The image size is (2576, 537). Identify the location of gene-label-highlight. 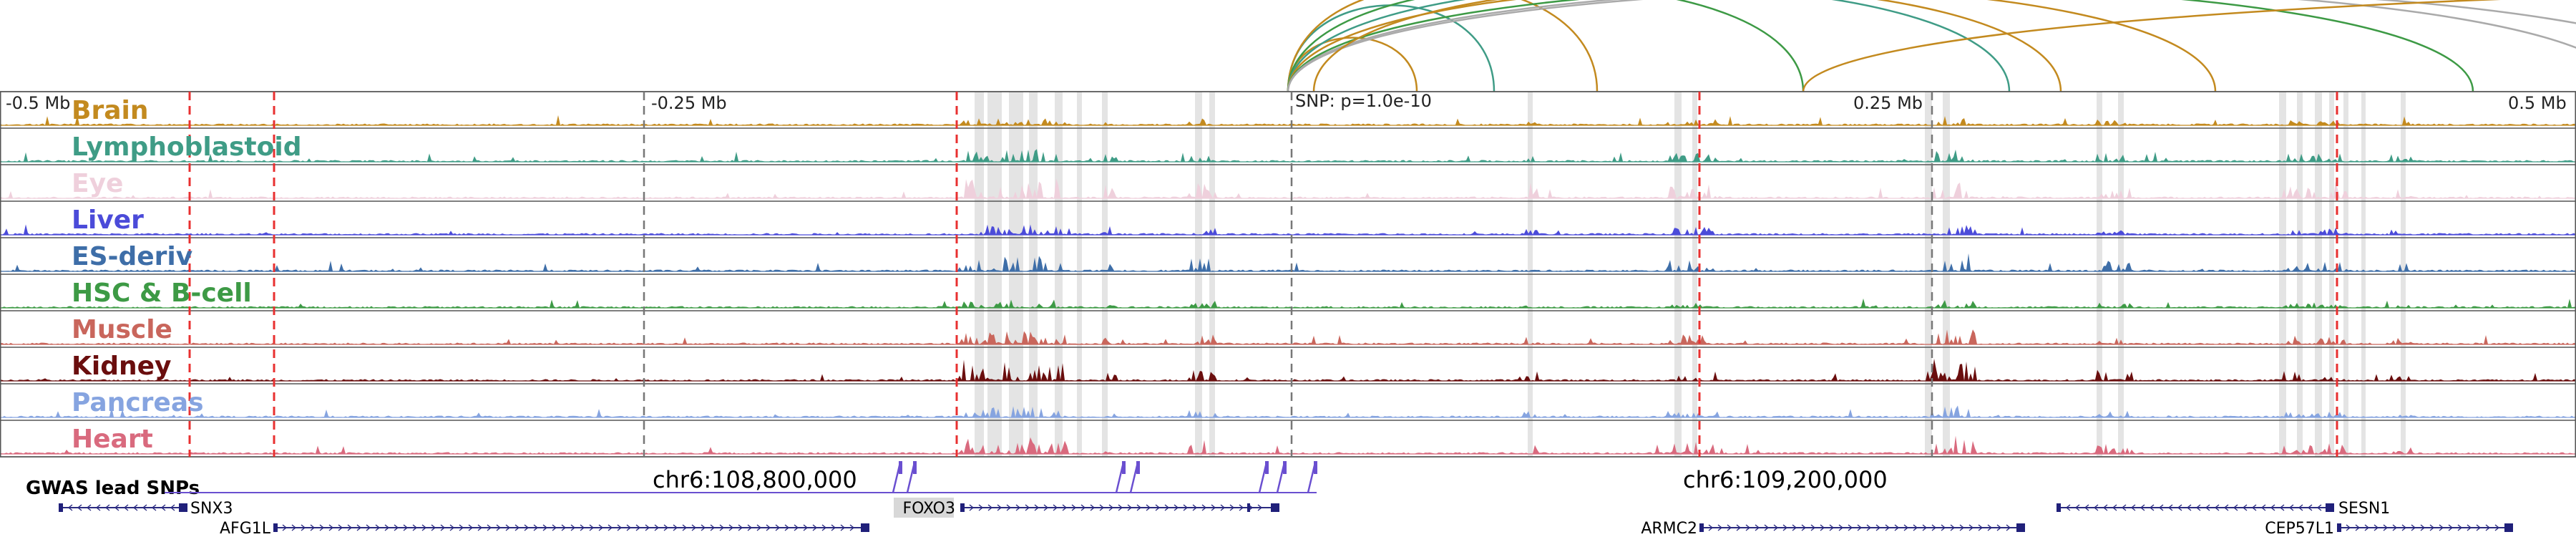
(924, 508).